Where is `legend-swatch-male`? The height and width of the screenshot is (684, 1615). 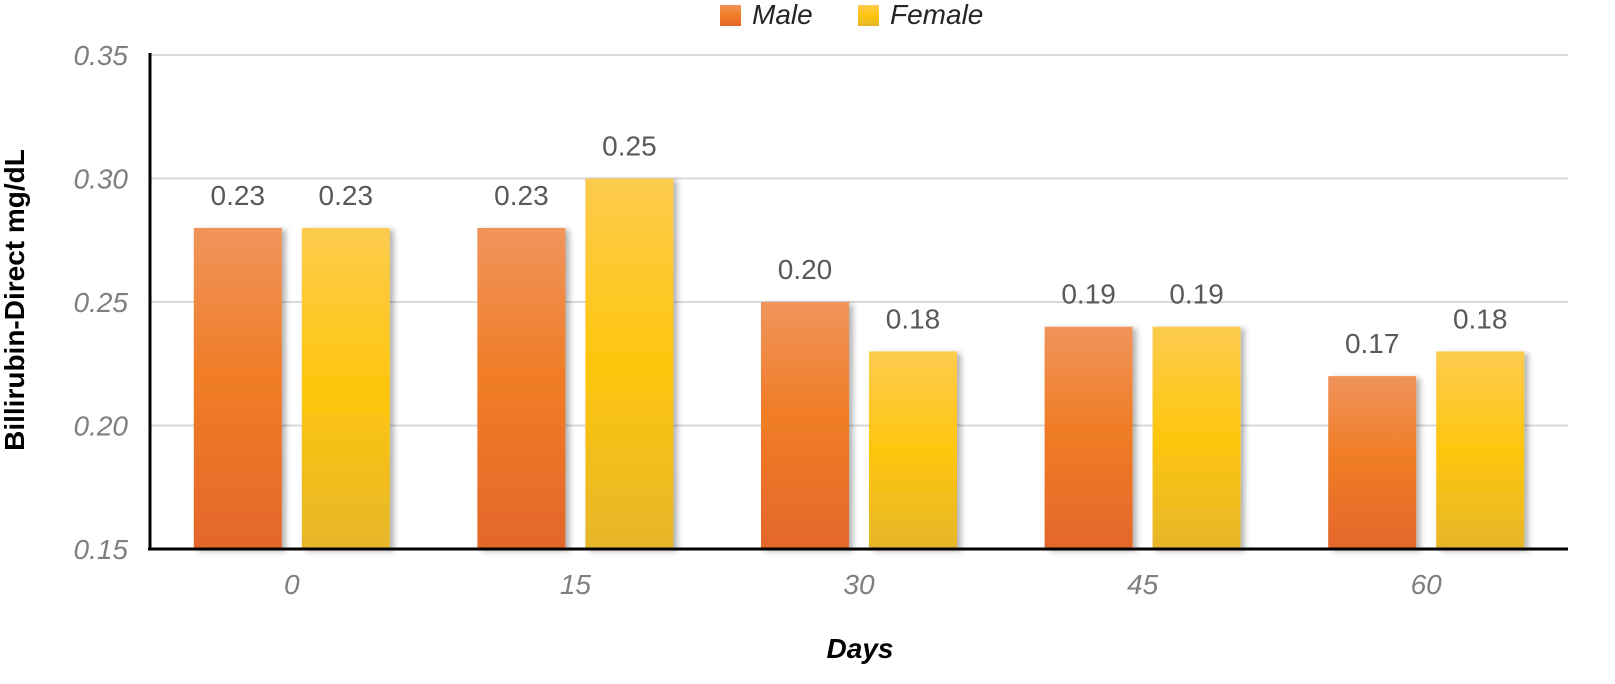 legend-swatch-male is located at coordinates (730, 15).